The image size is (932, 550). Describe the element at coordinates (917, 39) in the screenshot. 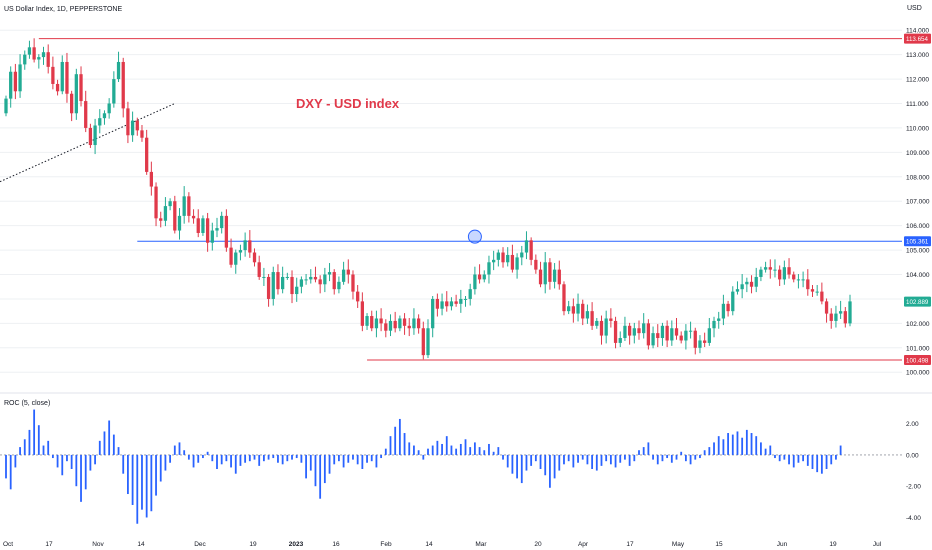

I see `price-label-text: 113.654` at that location.